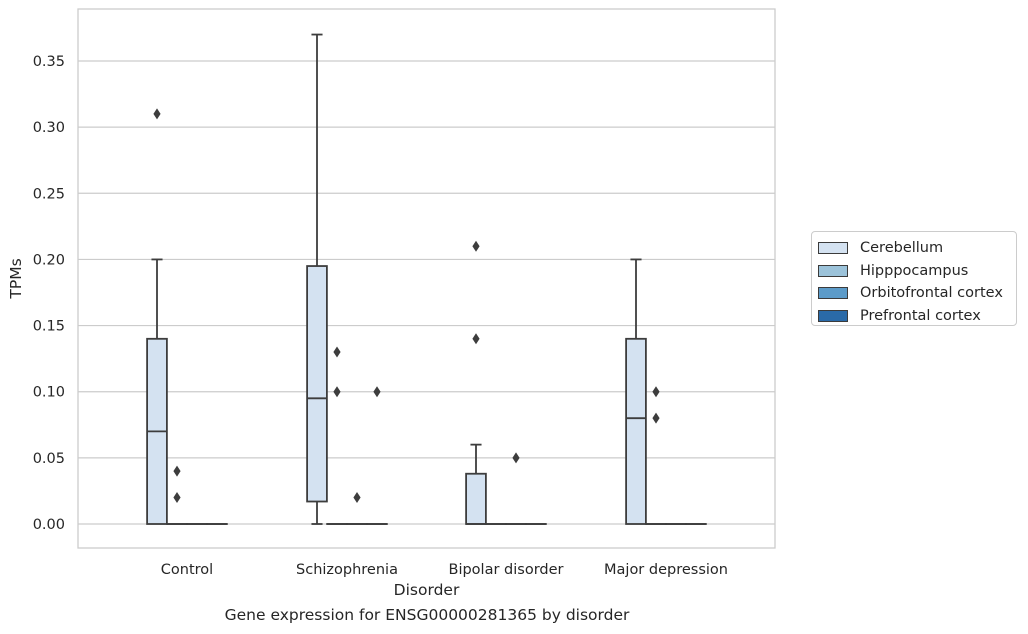  What do you see at coordinates (49, 194) in the screenshot?
I see `y-tick-label: 0.25` at bounding box center [49, 194].